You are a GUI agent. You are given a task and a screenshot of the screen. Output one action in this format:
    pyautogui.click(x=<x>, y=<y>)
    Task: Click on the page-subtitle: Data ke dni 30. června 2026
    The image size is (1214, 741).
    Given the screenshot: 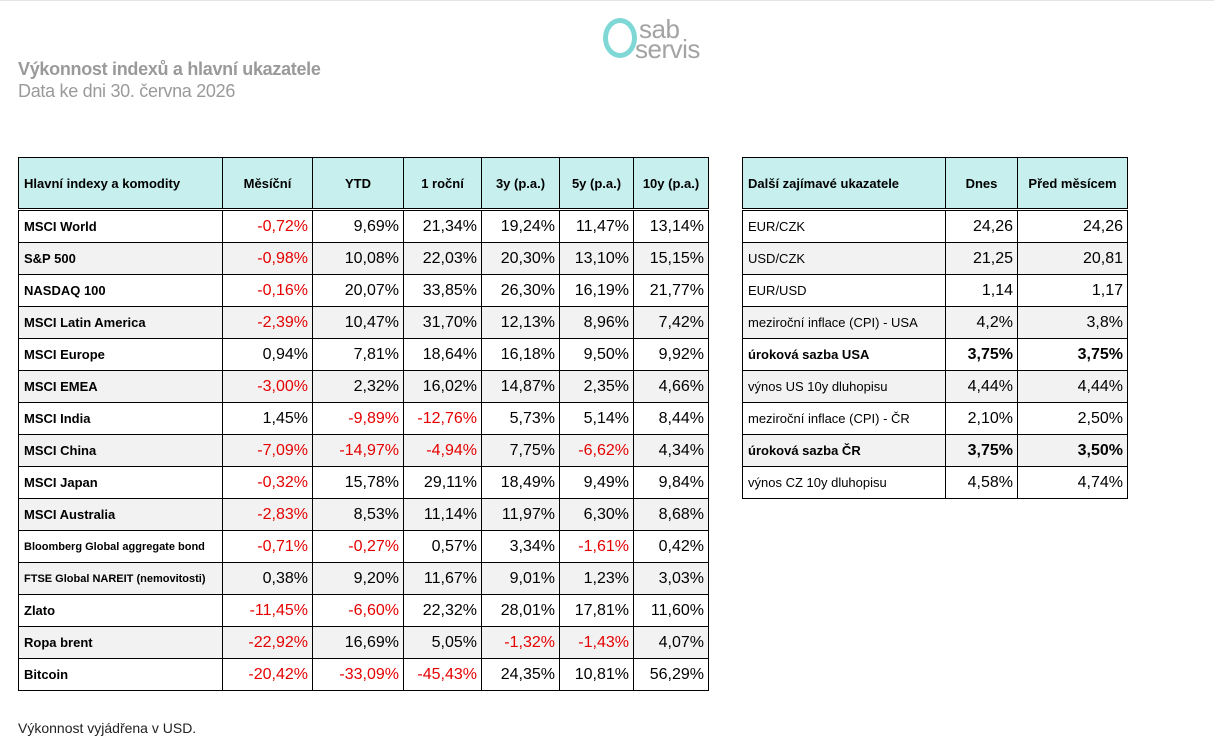 What is the action you would take?
    pyautogui.click(x=127, y=91)
    